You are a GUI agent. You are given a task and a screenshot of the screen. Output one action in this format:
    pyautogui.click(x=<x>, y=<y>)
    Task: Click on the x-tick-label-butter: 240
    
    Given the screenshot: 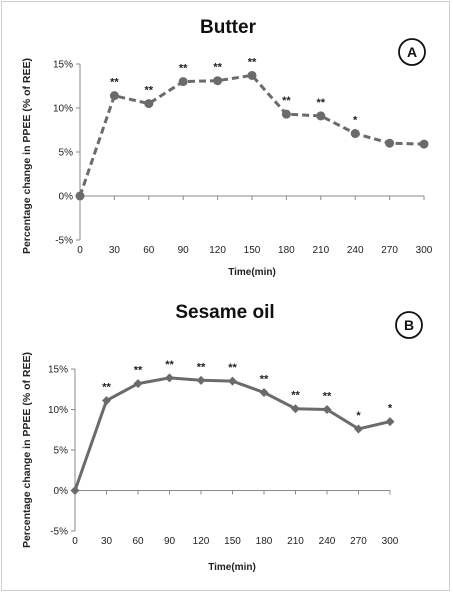 What is the action you would take?
    pyautogui.click(x=355, y=250)
    